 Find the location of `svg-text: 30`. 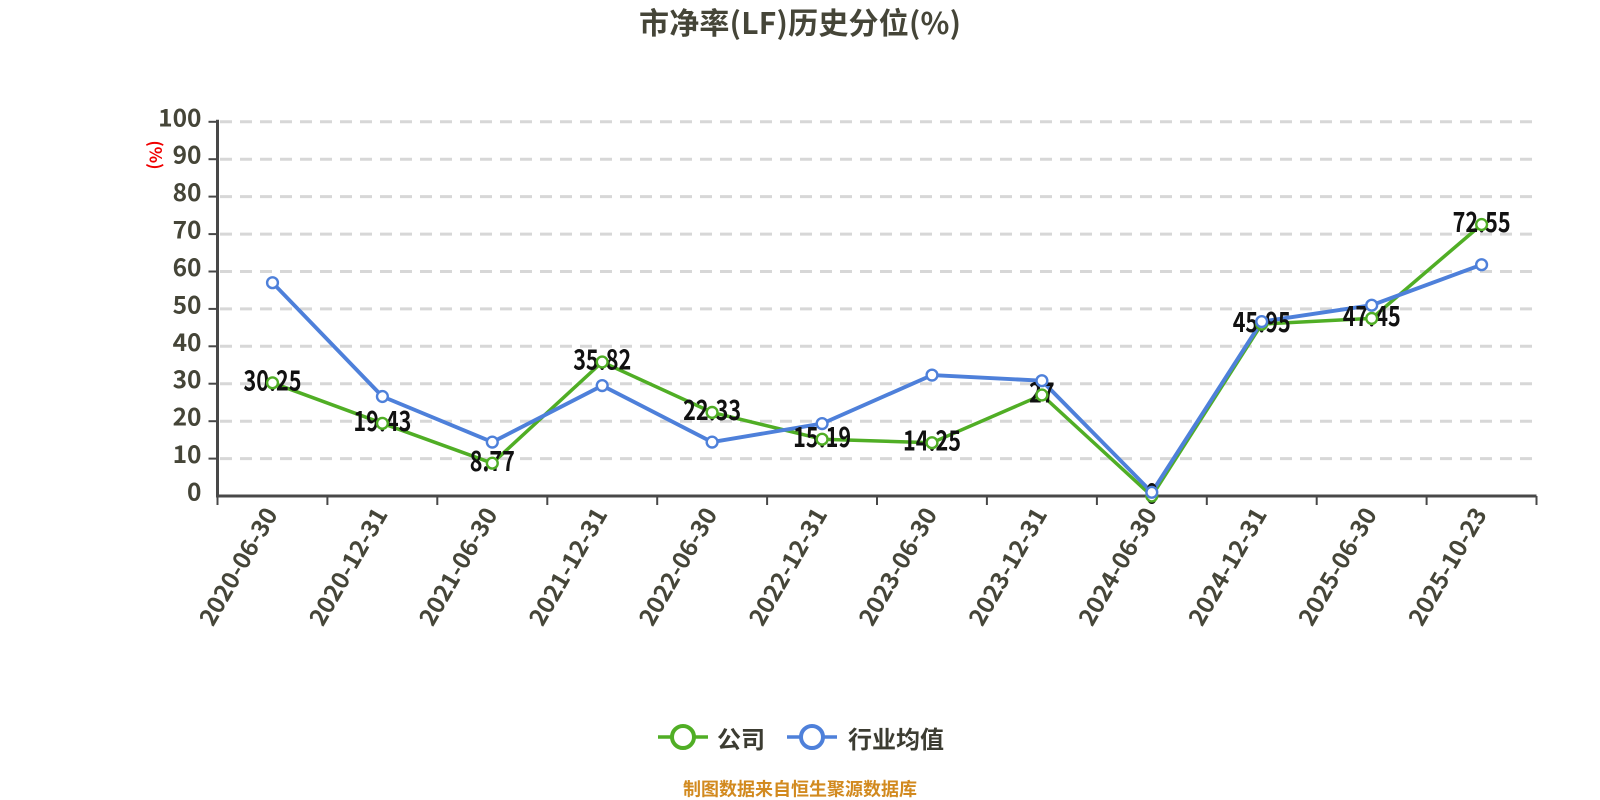

svg-text: 30 is located at coordinates (187, 378).